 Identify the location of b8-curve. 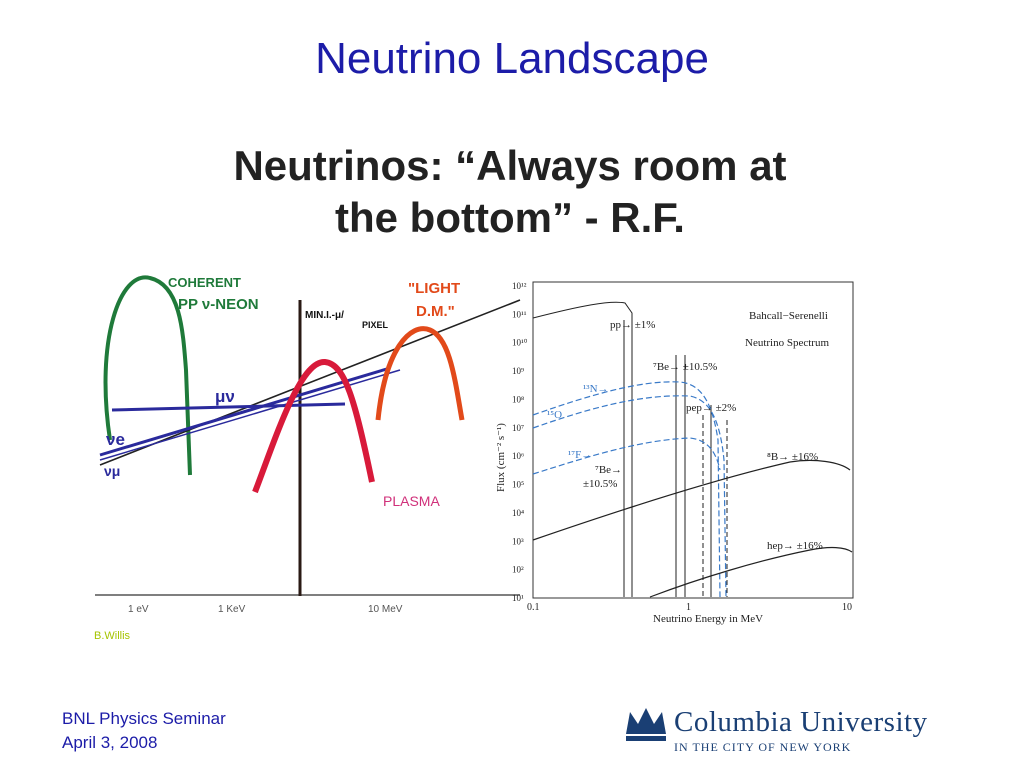
(691, 500).